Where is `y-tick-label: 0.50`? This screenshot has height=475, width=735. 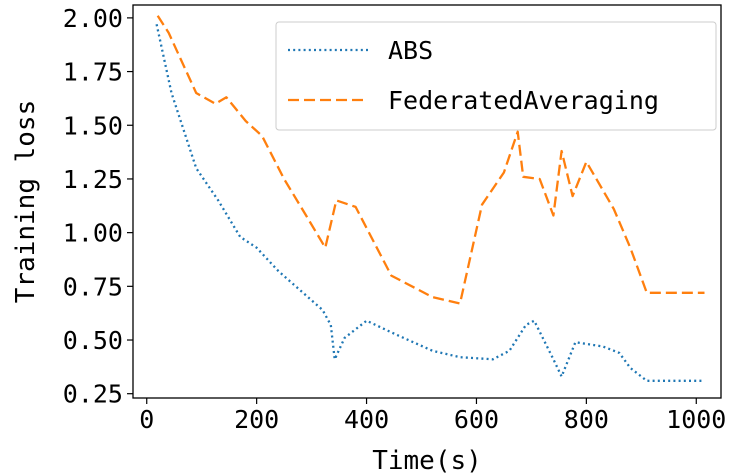
y-tick-label: 0.50 is located at coordinates (93, 340).